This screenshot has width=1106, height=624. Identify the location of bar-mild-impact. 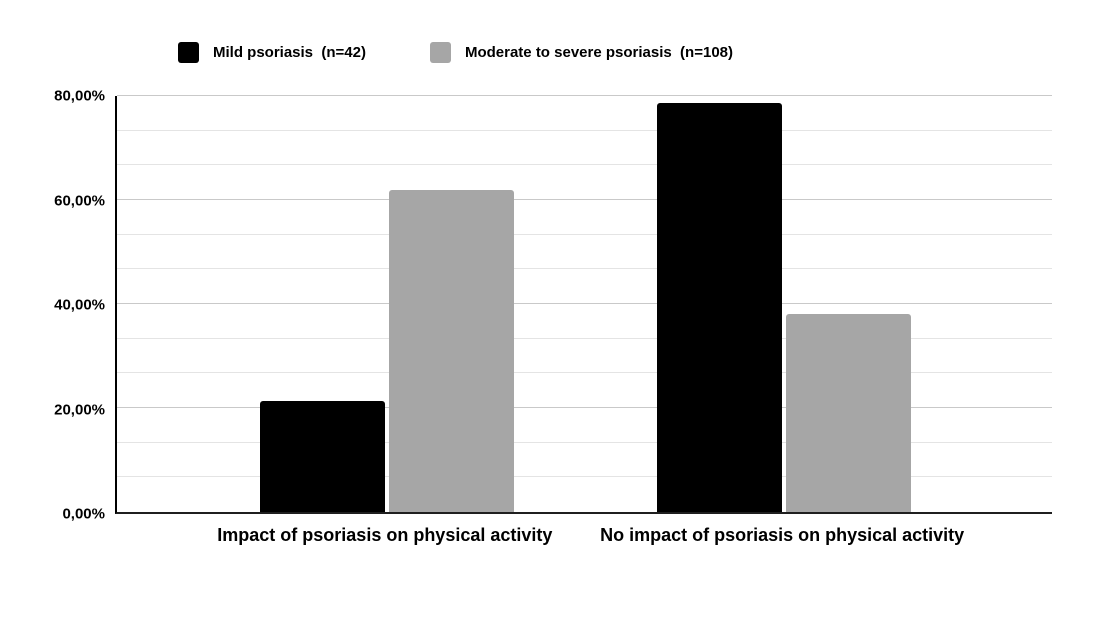
(322, 456).